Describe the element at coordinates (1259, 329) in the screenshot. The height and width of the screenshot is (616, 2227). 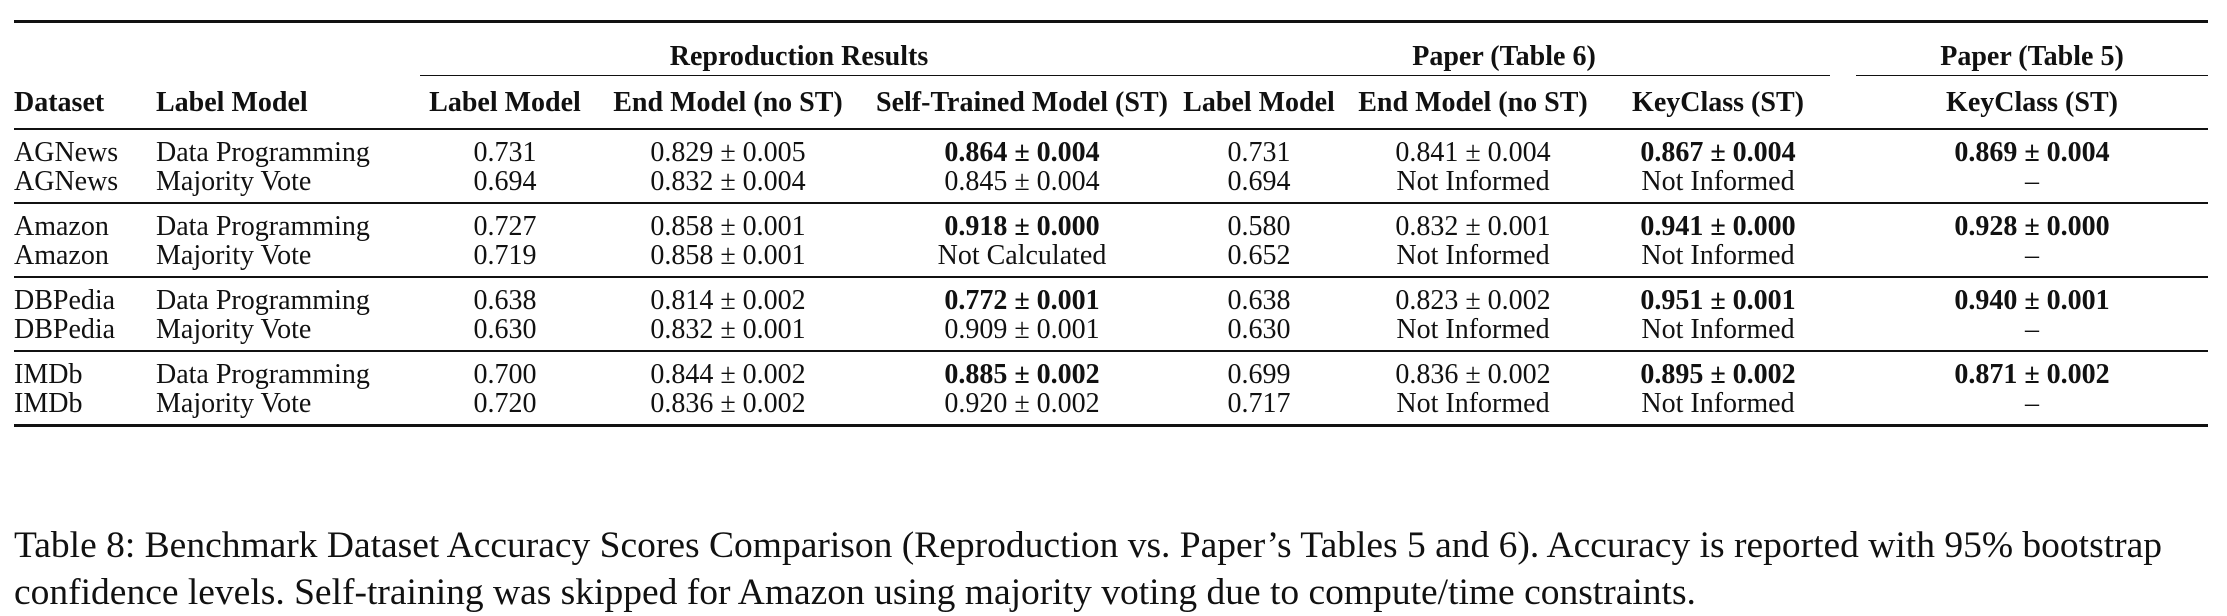
I see `cell-p6-label: 0.630` at that location.